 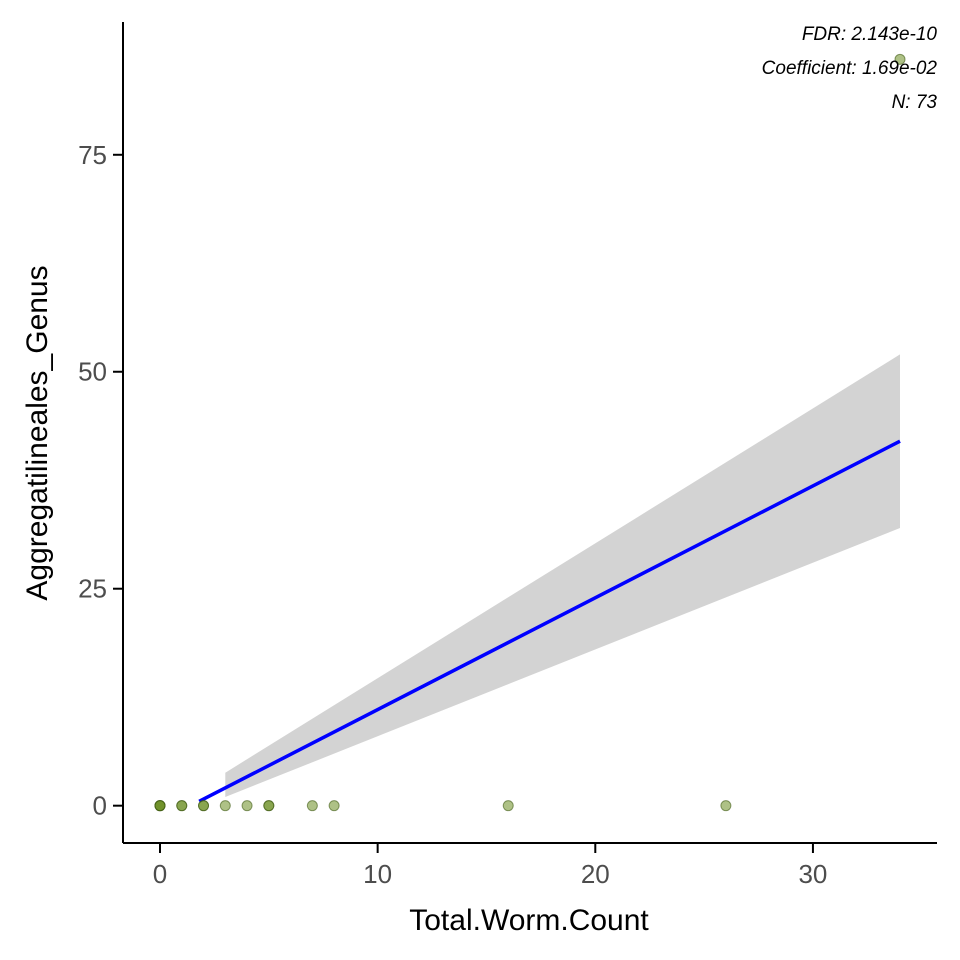 I want to click on x-tick-label: 0, so click(x=160, y=874).